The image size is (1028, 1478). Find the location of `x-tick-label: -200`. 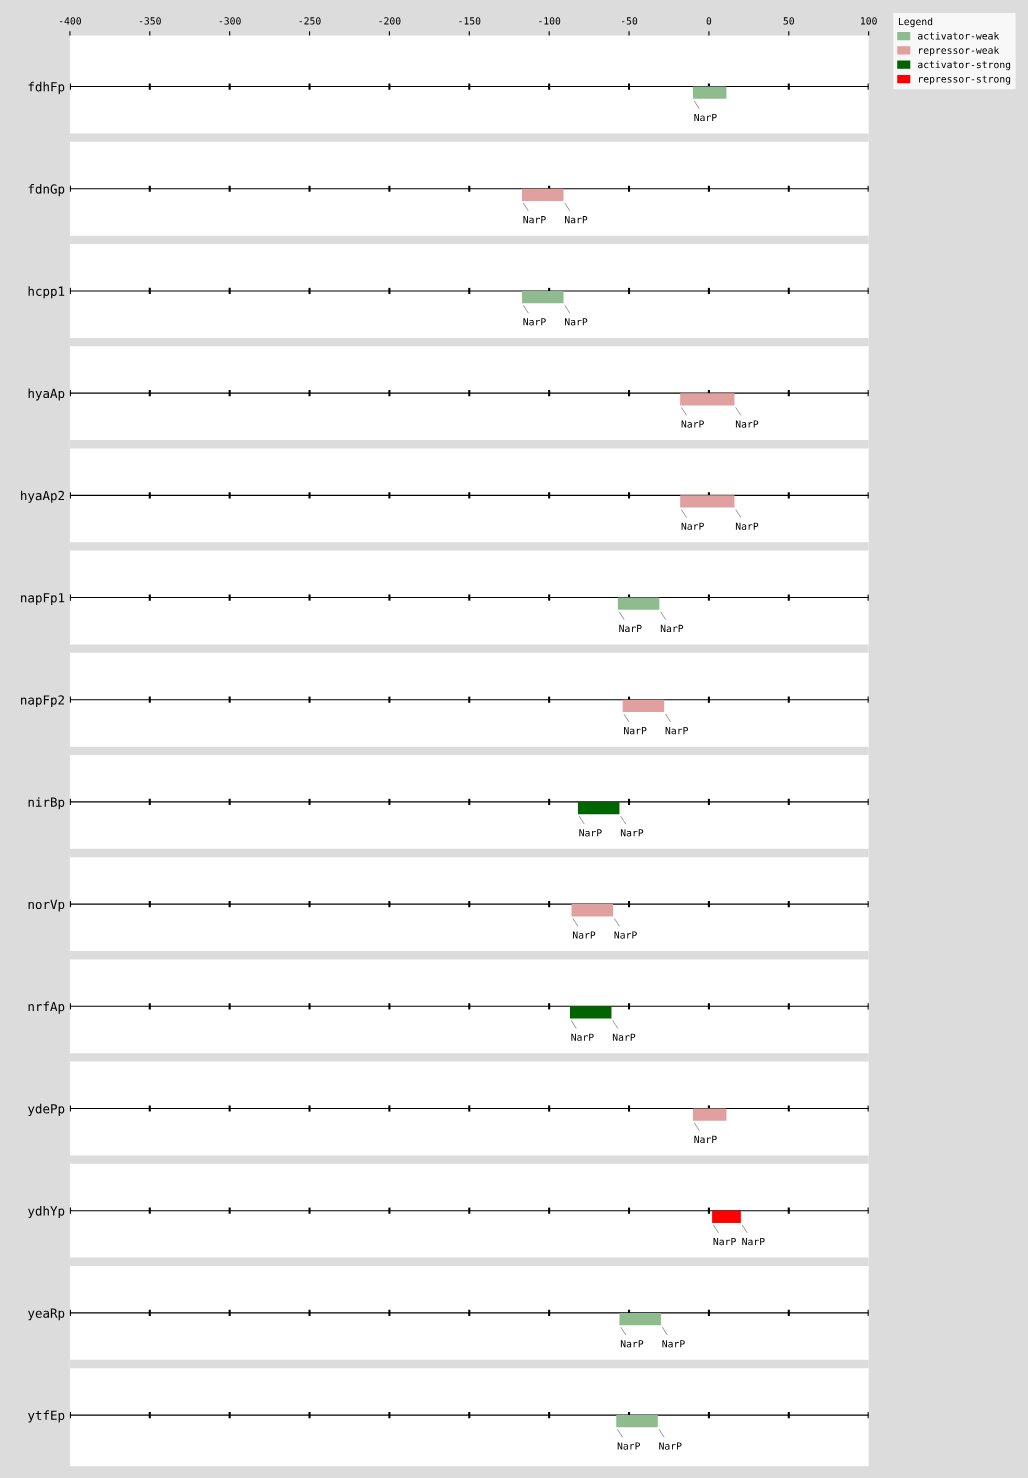

x-tick-label: -200 is located at coordinates (390, 21).